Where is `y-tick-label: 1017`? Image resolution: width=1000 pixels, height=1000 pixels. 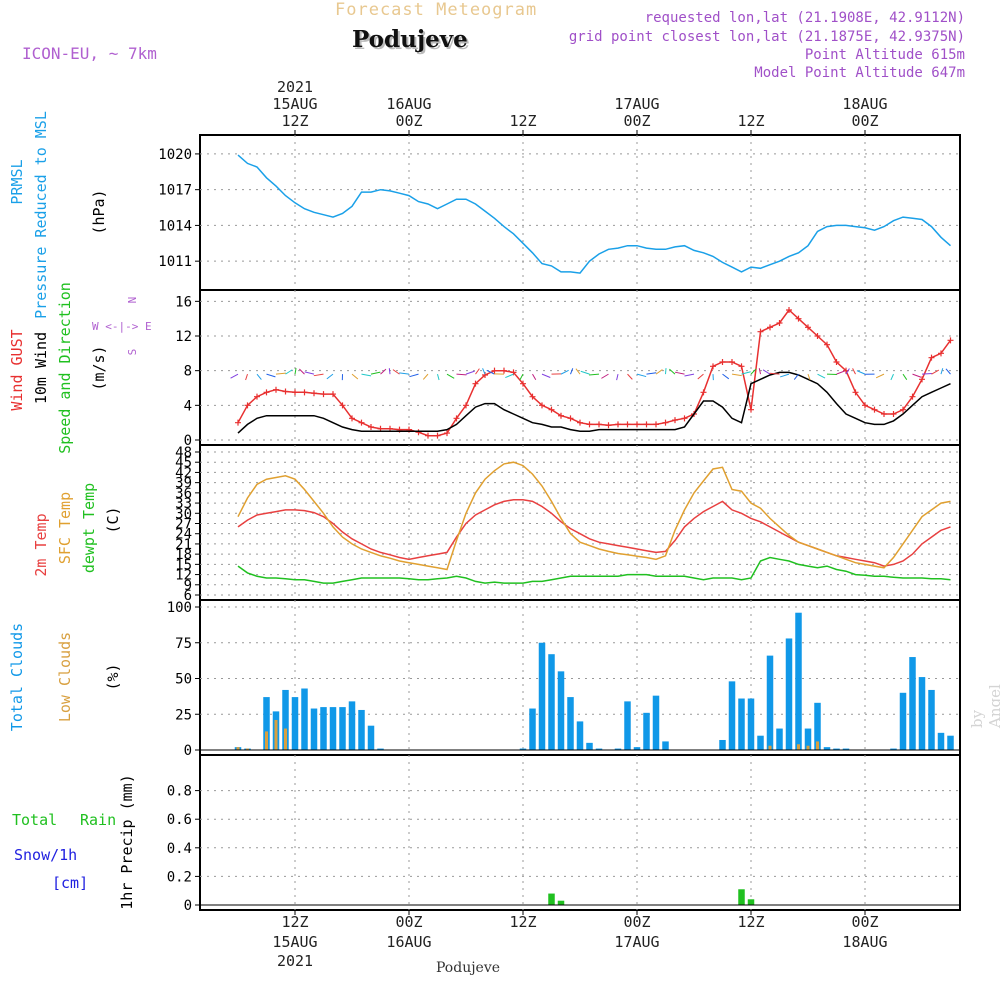
y-tick-label: 1017 is located at coordinates (175, 191).